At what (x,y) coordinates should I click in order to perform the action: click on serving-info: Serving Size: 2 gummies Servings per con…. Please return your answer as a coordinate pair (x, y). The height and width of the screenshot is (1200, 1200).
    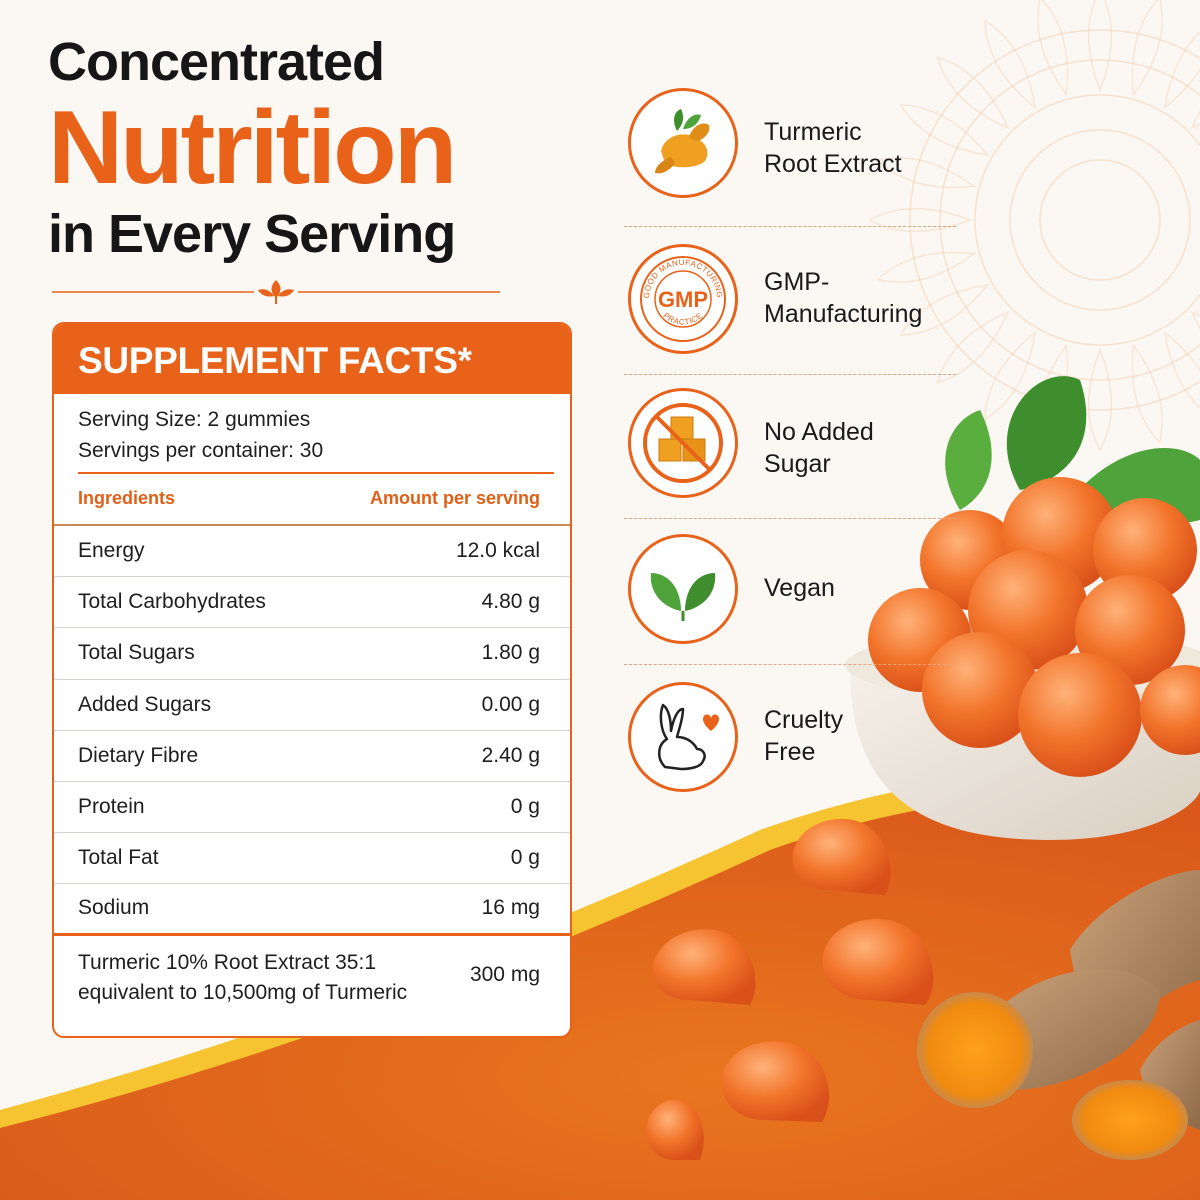
    Looking at the image, I should click on (312, 433).